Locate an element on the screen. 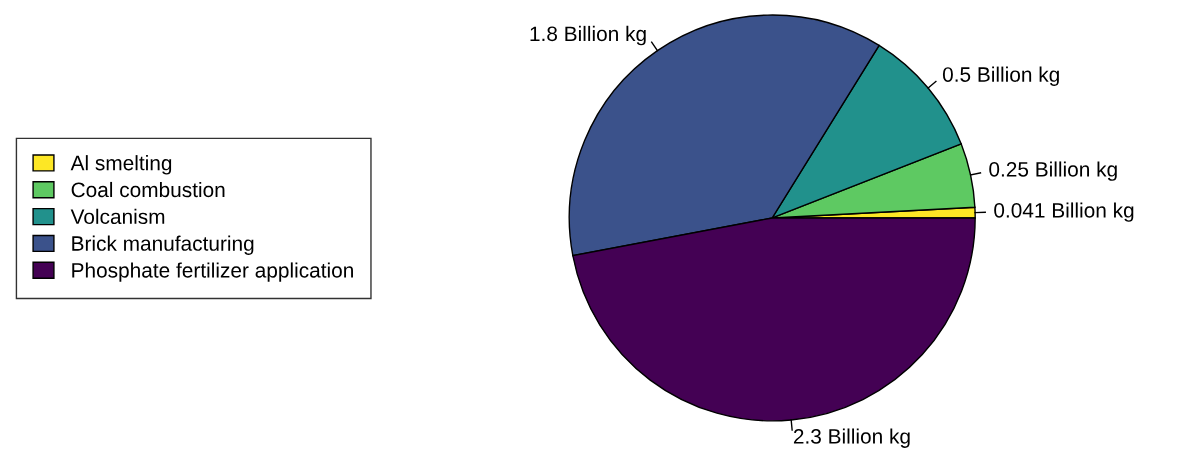 The height and width of the screenshot is (455, 1201). legend-label: Coal combustion is located at coordinates (148, 189).